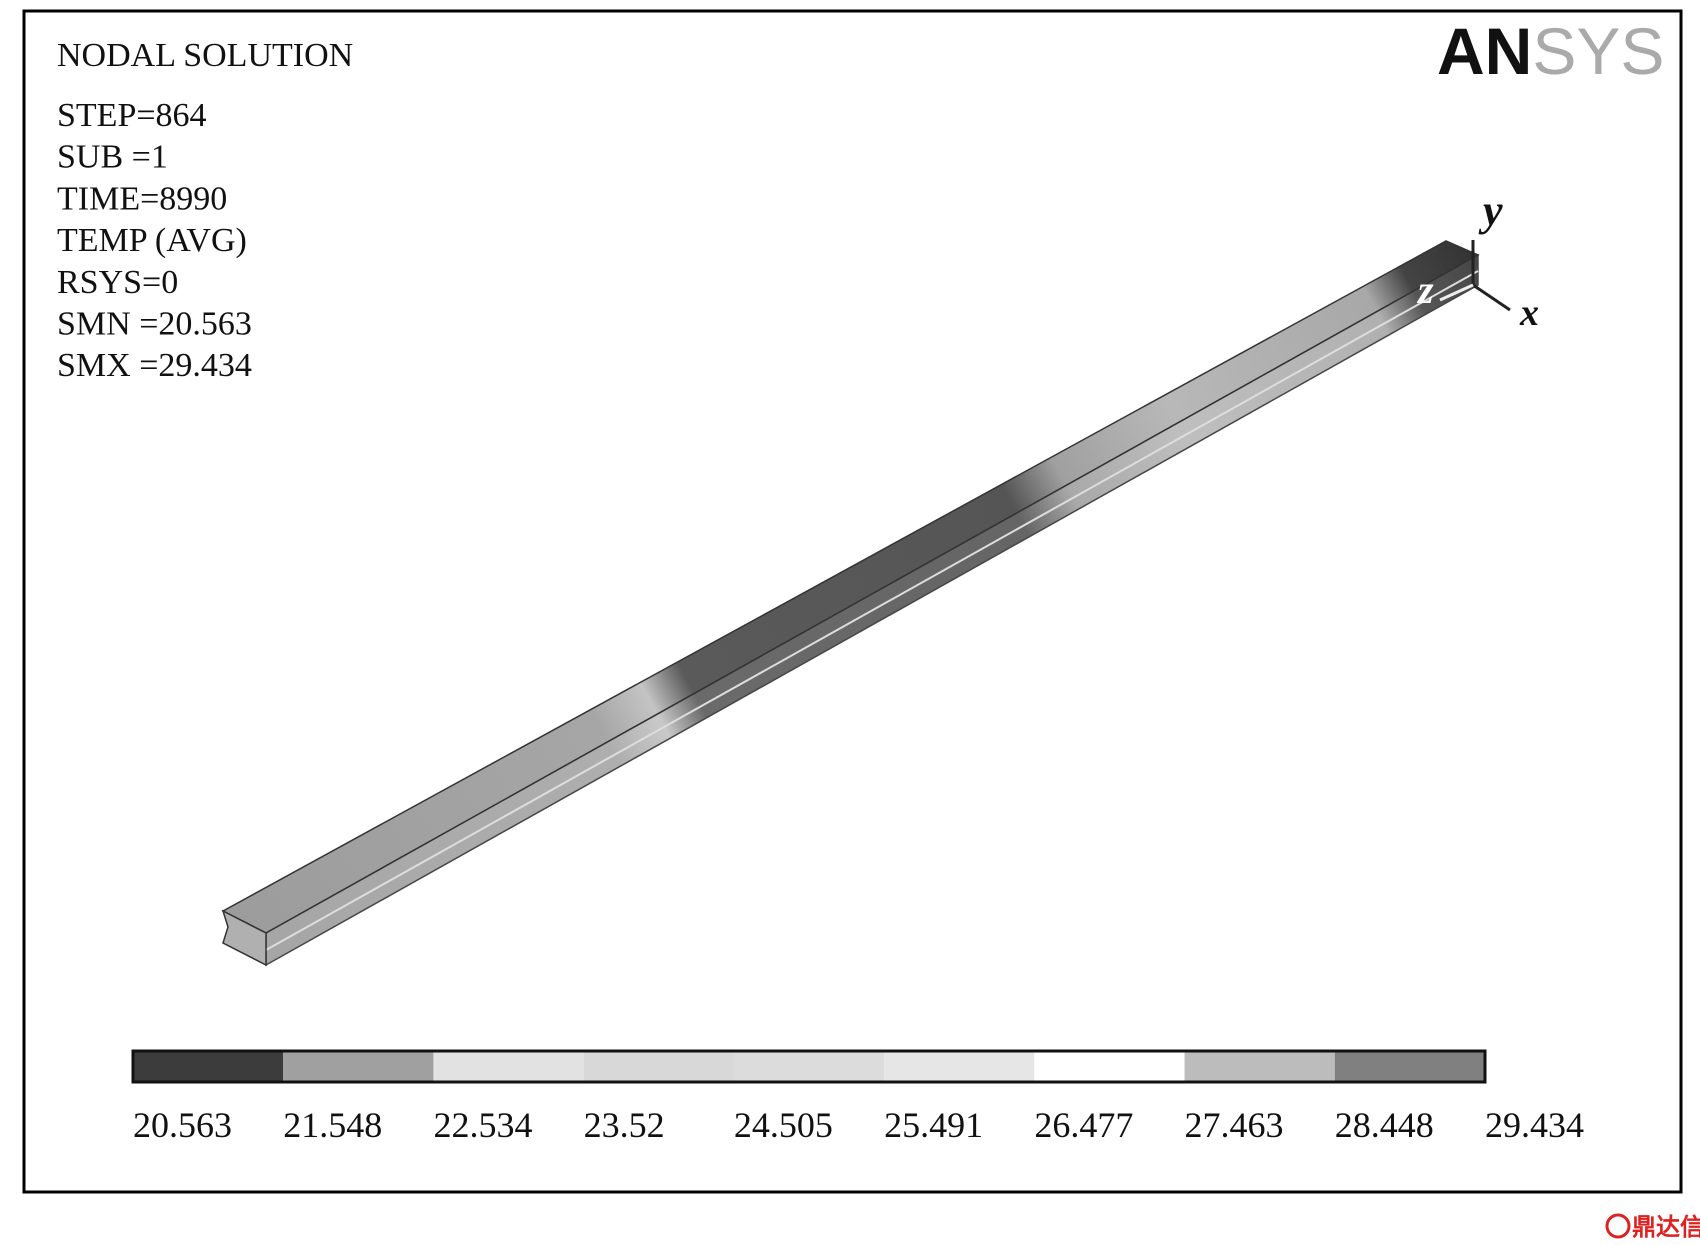 The width and height of the screenshot is (1700, 1245). What do you see at coordinates (933, 1125) in the screenshot?
I see `legend-label: 25.491` at bounding box center [933, 1125].